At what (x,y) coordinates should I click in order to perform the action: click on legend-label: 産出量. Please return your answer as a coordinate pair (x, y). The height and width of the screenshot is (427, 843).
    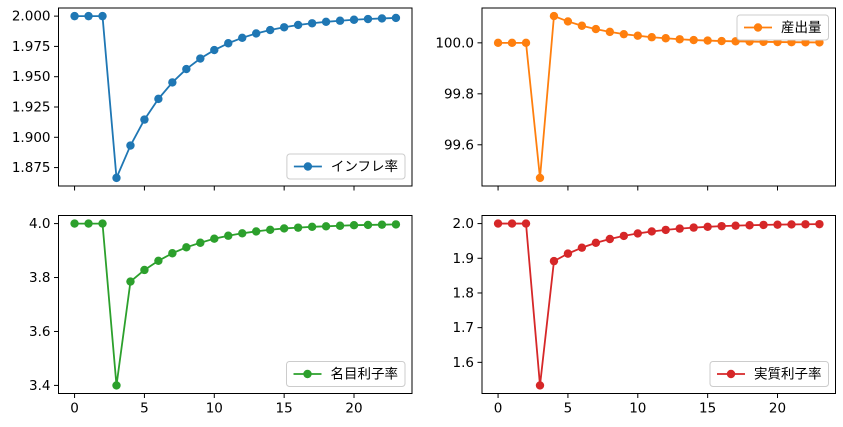
    Looking at the image, I should click on (801, 28).